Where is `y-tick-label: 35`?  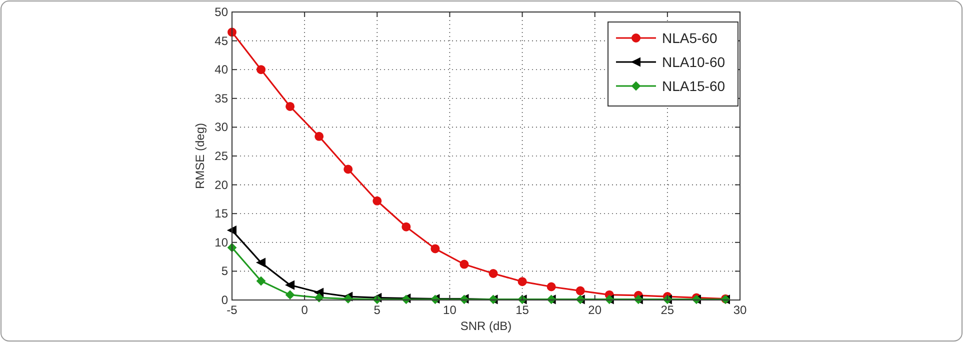
y-tick-label: 35 is located at coordinates (221, 98).